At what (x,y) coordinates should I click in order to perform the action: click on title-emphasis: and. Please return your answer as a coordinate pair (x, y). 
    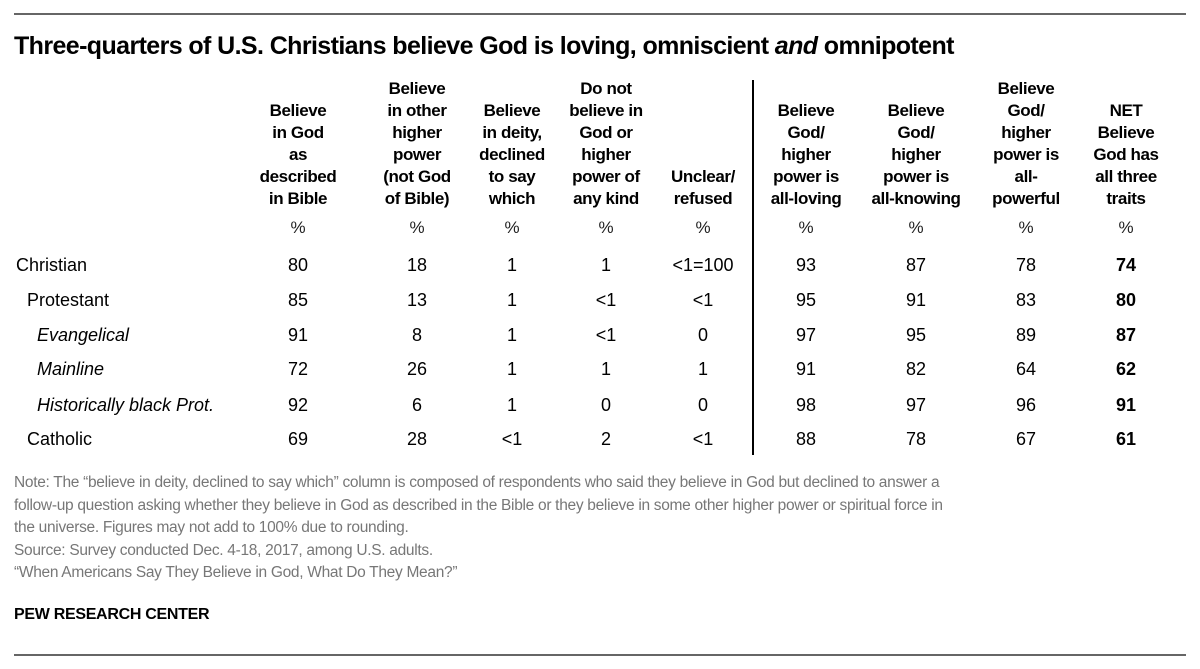
    Looking at the image, I should click on (796, 46).